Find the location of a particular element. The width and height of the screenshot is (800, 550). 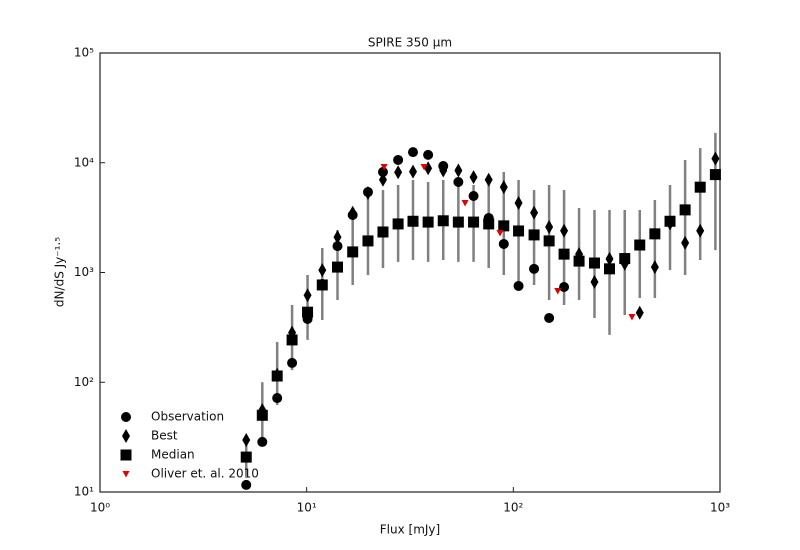

chart-title: SPIRE 350 μm is located at coordinates (410, 43).